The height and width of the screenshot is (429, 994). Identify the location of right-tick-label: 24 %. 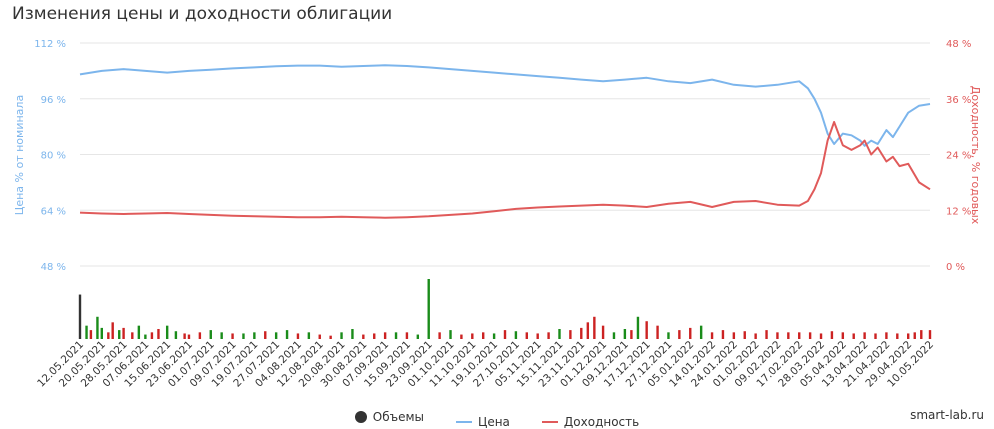
(958, 156).